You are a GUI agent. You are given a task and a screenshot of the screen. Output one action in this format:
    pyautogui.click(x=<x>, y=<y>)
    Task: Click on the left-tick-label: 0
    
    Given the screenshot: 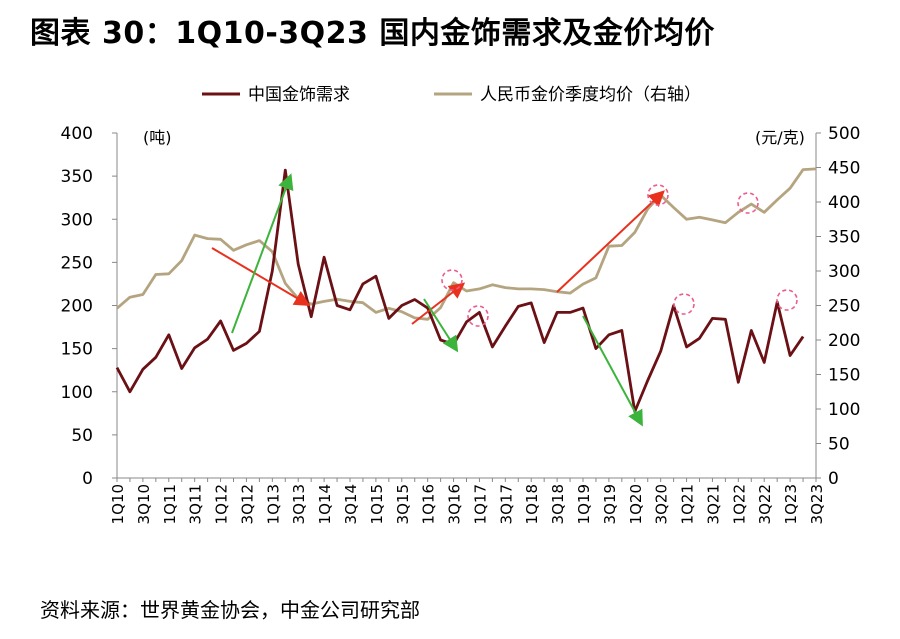 What is the action you would take?
    pyautogui.click(x=87, y=479)
    